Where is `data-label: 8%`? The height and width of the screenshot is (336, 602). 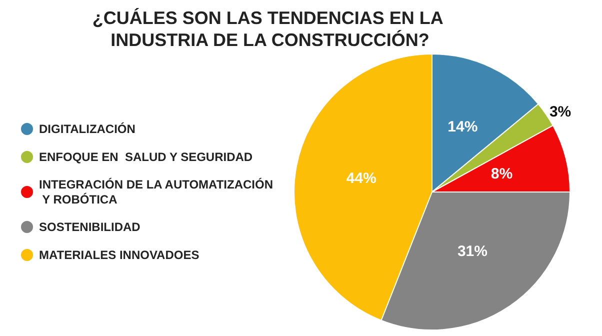 data-label: 8% is located at coordinates (501, 174).